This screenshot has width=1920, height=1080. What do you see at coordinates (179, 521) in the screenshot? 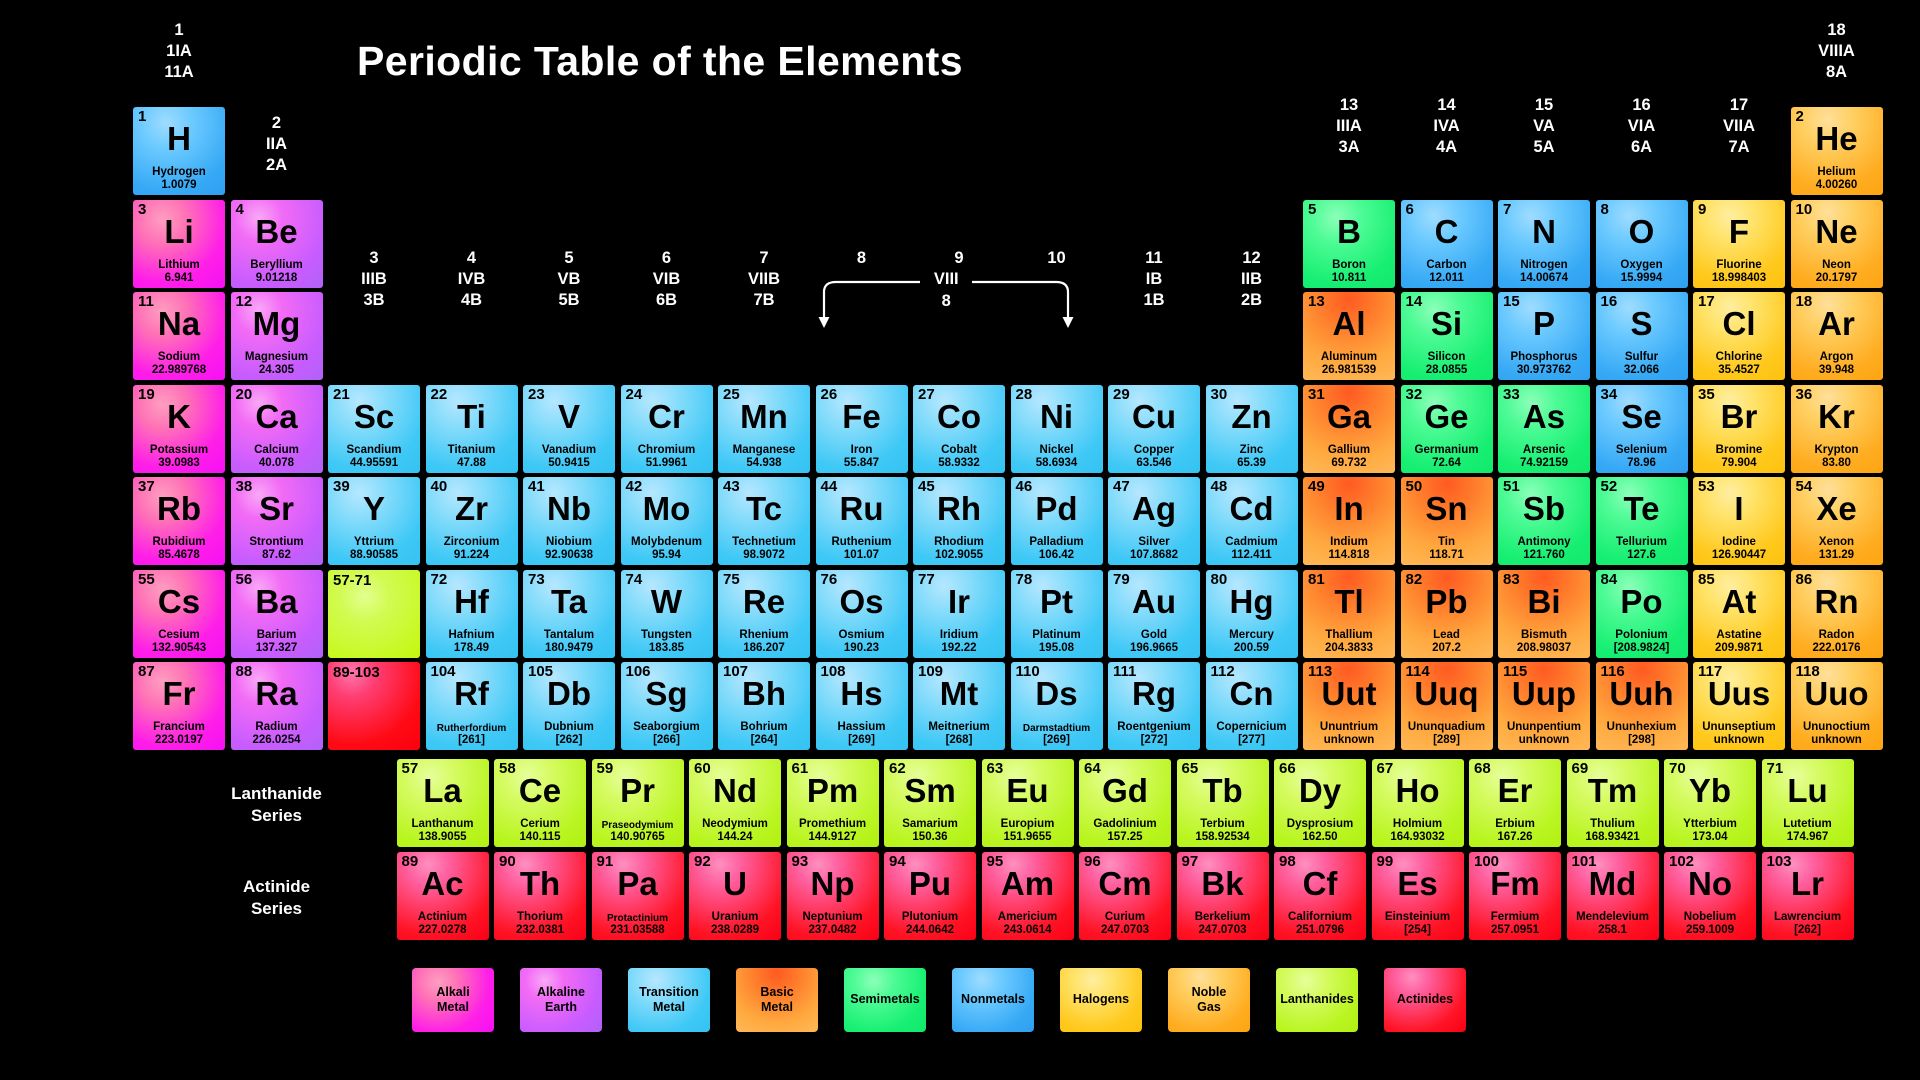
I see `element-cell-rb: 37 Rb Rubidium 85.4678` at bounding box center [179, 521].